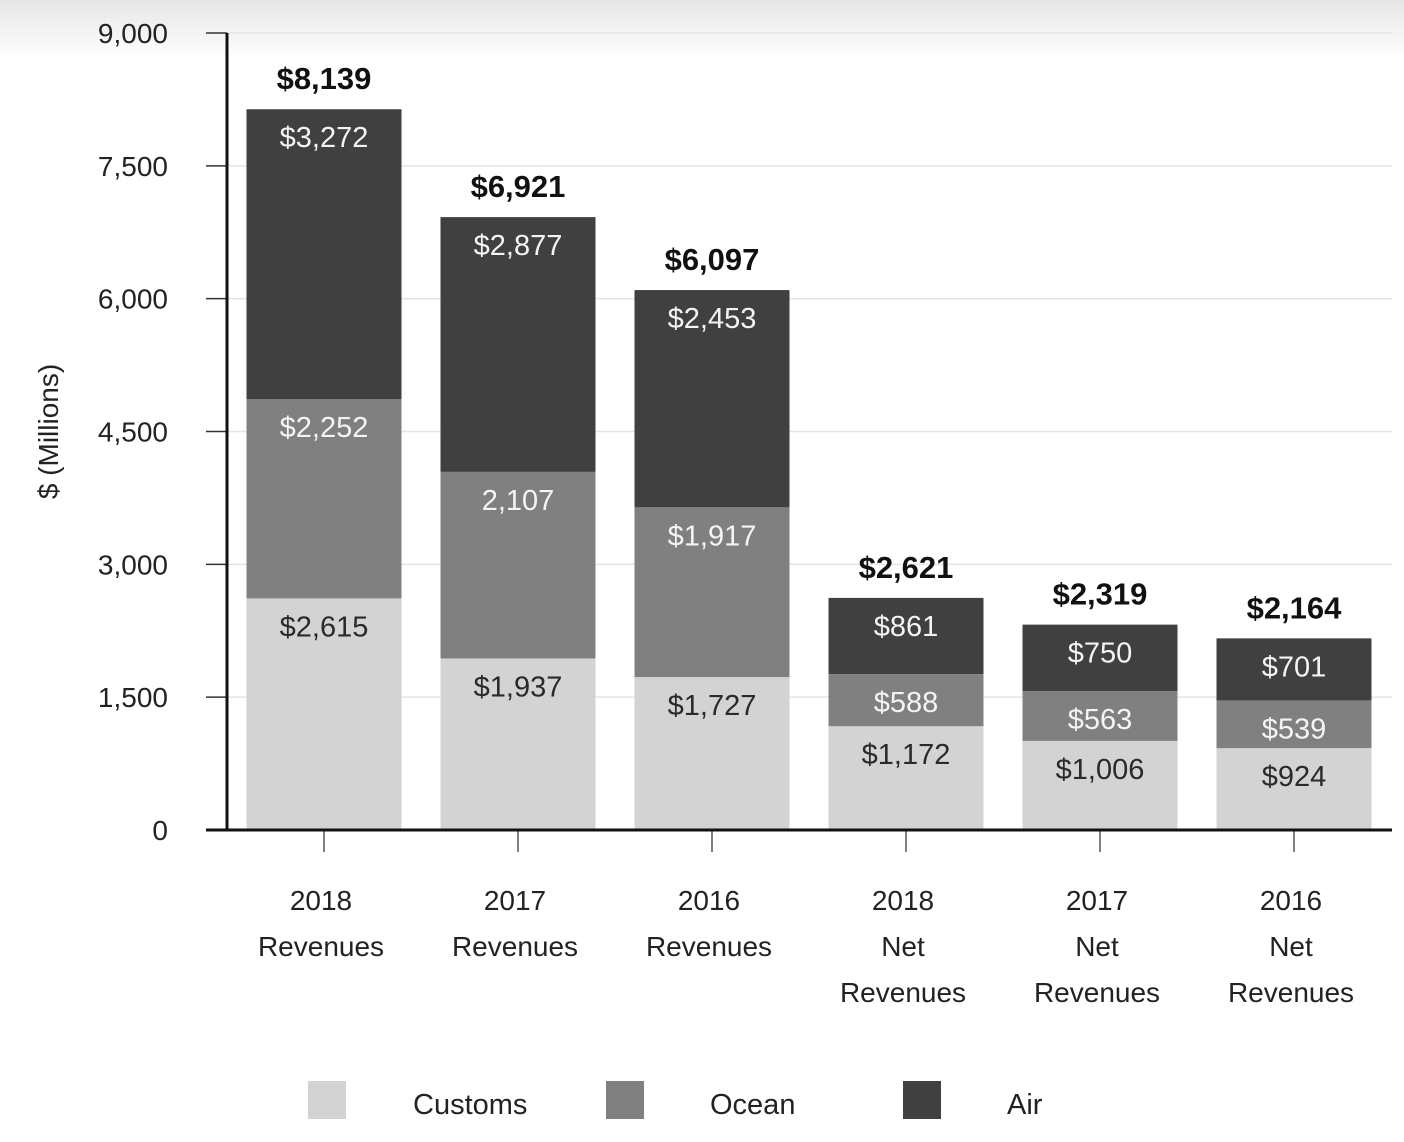  I want to click on segment-value-label: $563, so click(1100, 720).